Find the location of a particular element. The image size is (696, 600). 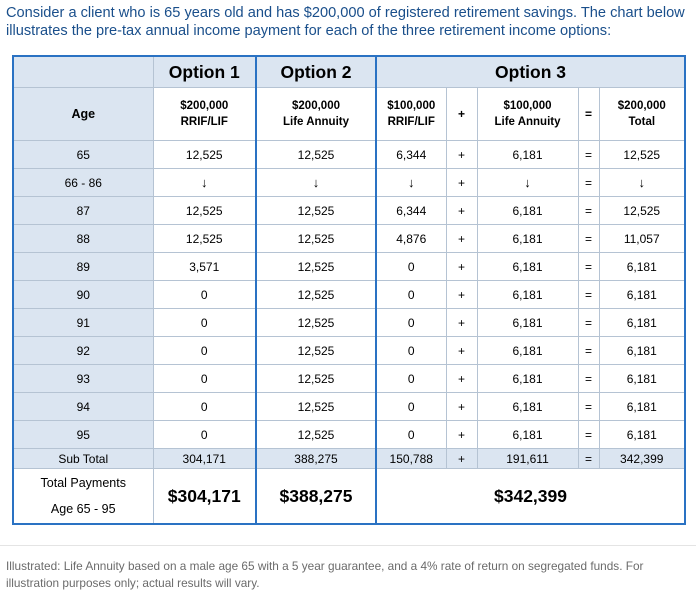

age-cell: 92 is located at coordinates (83, 350).